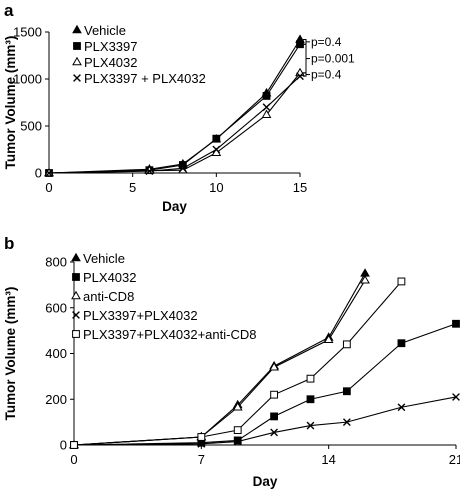 Image resolution: width=460 pixels, height=492 pixels. I want to click on y-tick-label: 600, so click(56, 307).